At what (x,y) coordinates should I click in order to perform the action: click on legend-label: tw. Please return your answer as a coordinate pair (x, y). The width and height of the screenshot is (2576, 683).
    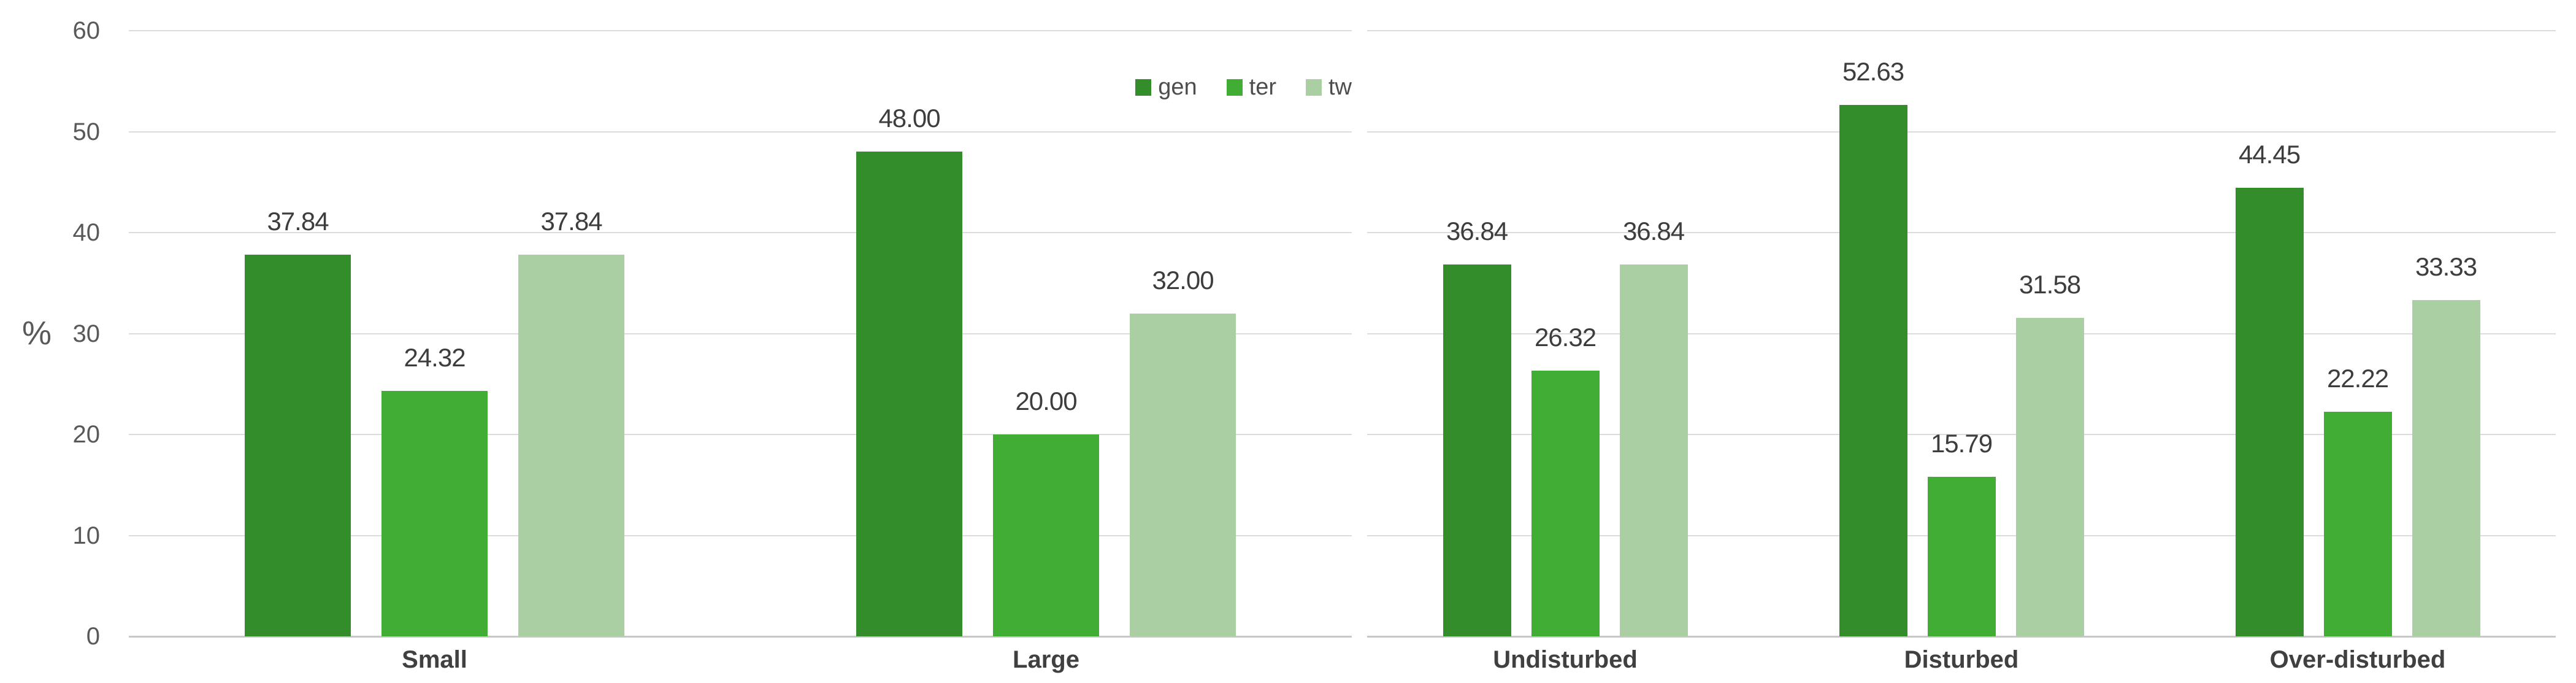
    Looking at the image, I should click on (1340, 87).